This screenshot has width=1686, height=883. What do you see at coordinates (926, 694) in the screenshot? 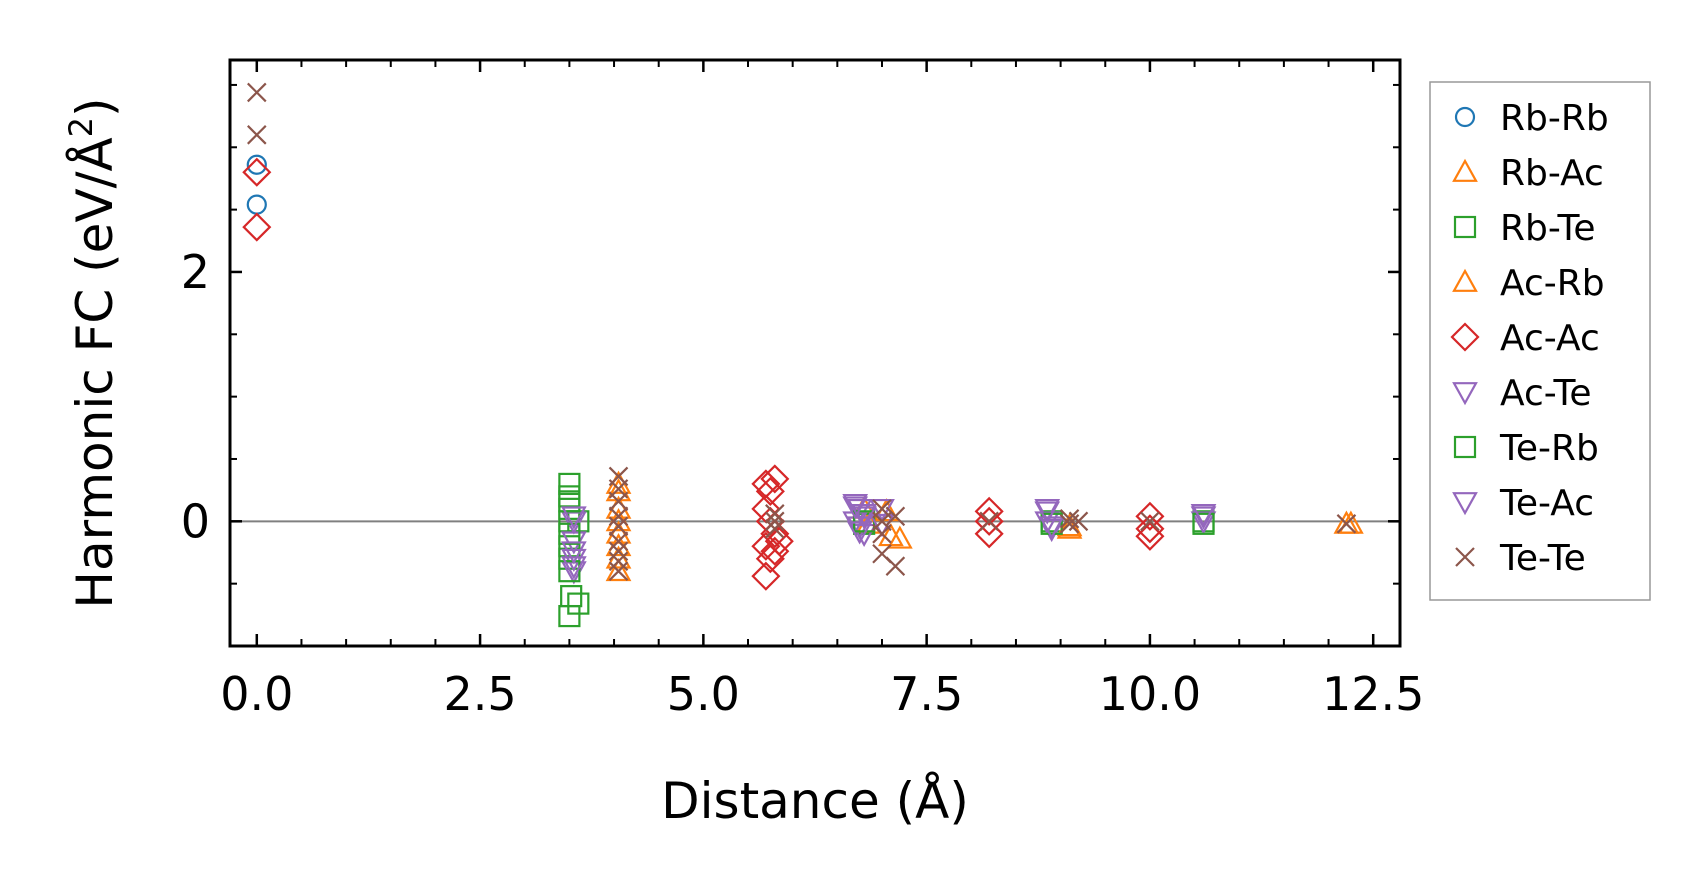
I see `x-tick-label: 7.5` at bounding box center [926, 694].